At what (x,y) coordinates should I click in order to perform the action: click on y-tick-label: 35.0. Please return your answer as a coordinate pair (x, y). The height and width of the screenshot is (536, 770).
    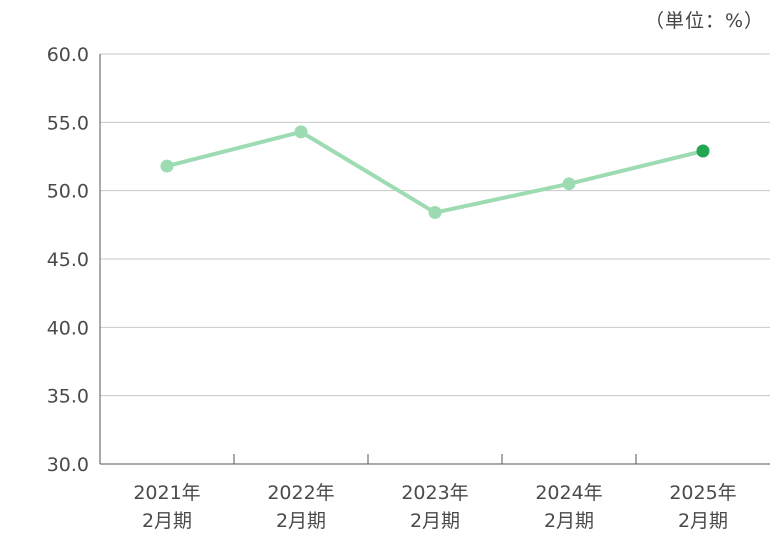
    Looking at the image, I should click on (68, 397).